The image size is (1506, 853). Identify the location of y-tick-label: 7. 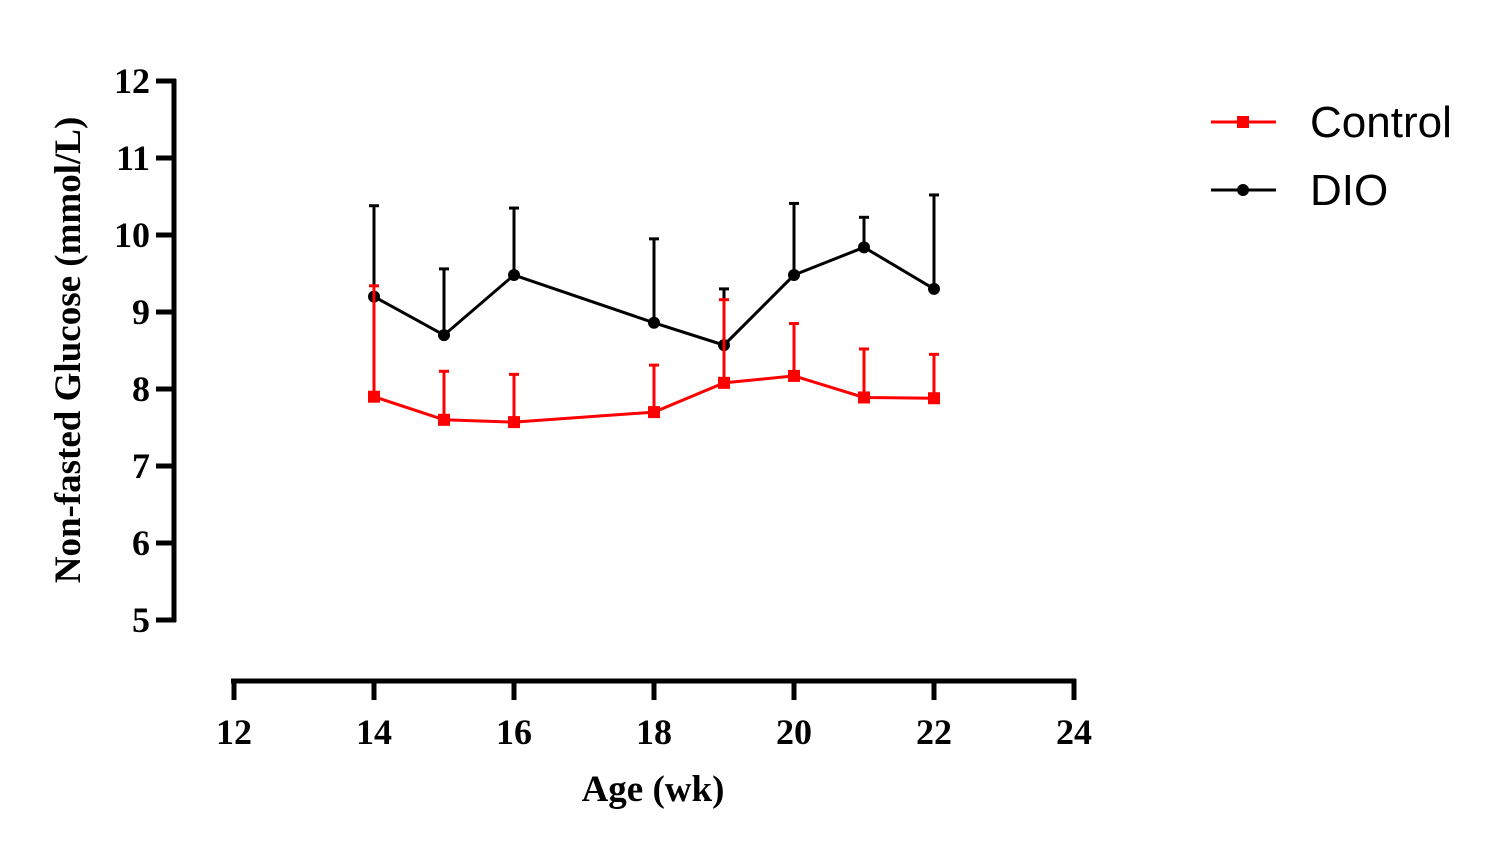
(141, 466).